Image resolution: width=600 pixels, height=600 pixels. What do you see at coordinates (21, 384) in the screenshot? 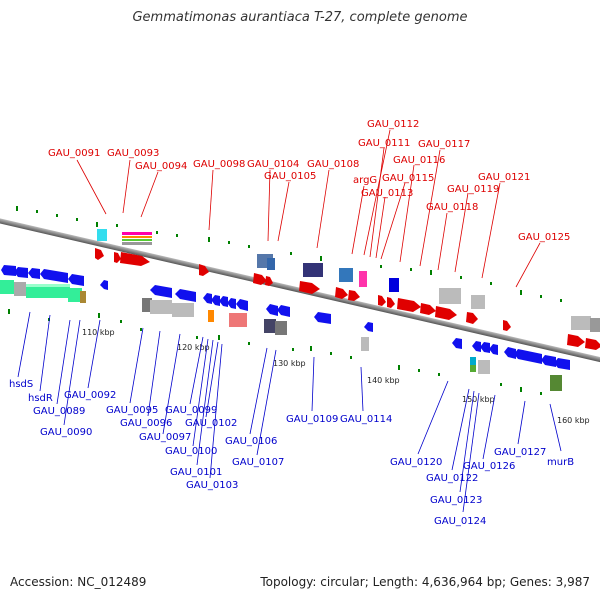
I see `gene-label-hsds: hsdS` at bounding box center [21, 384].